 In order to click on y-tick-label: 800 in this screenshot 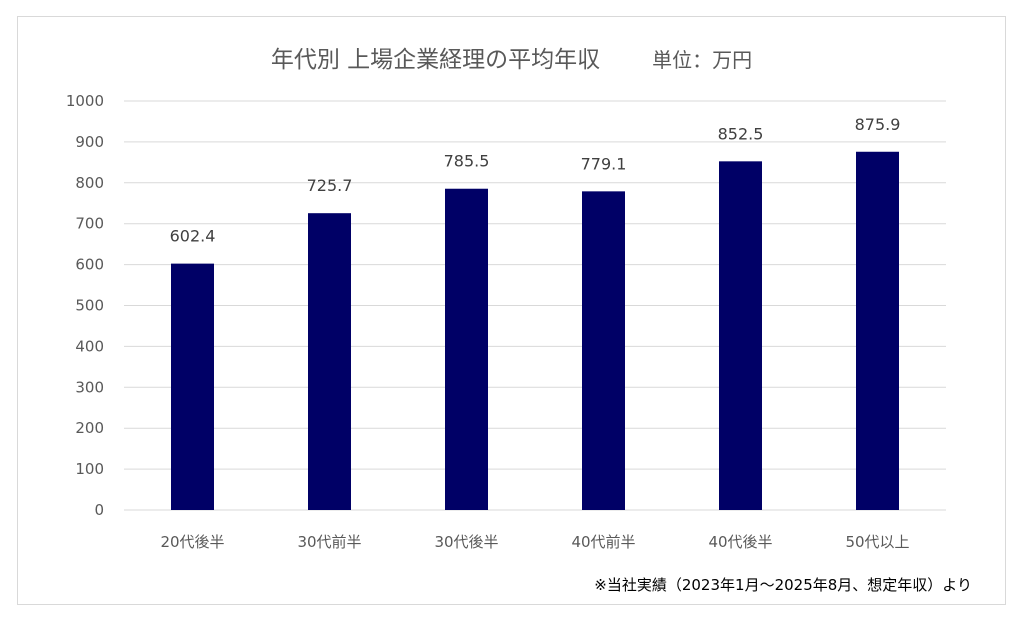, I will do `click(89, 183)`.